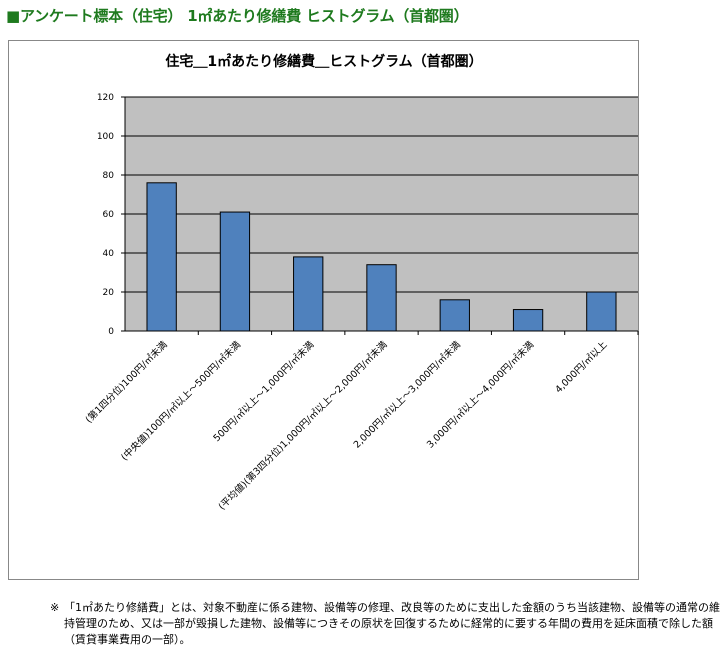  What do you see at coordinates (126, 381) in the screenshot?
I see `x-tick-label: (第1四分位)100円/㎡未満` at bounding box center [126, 381].